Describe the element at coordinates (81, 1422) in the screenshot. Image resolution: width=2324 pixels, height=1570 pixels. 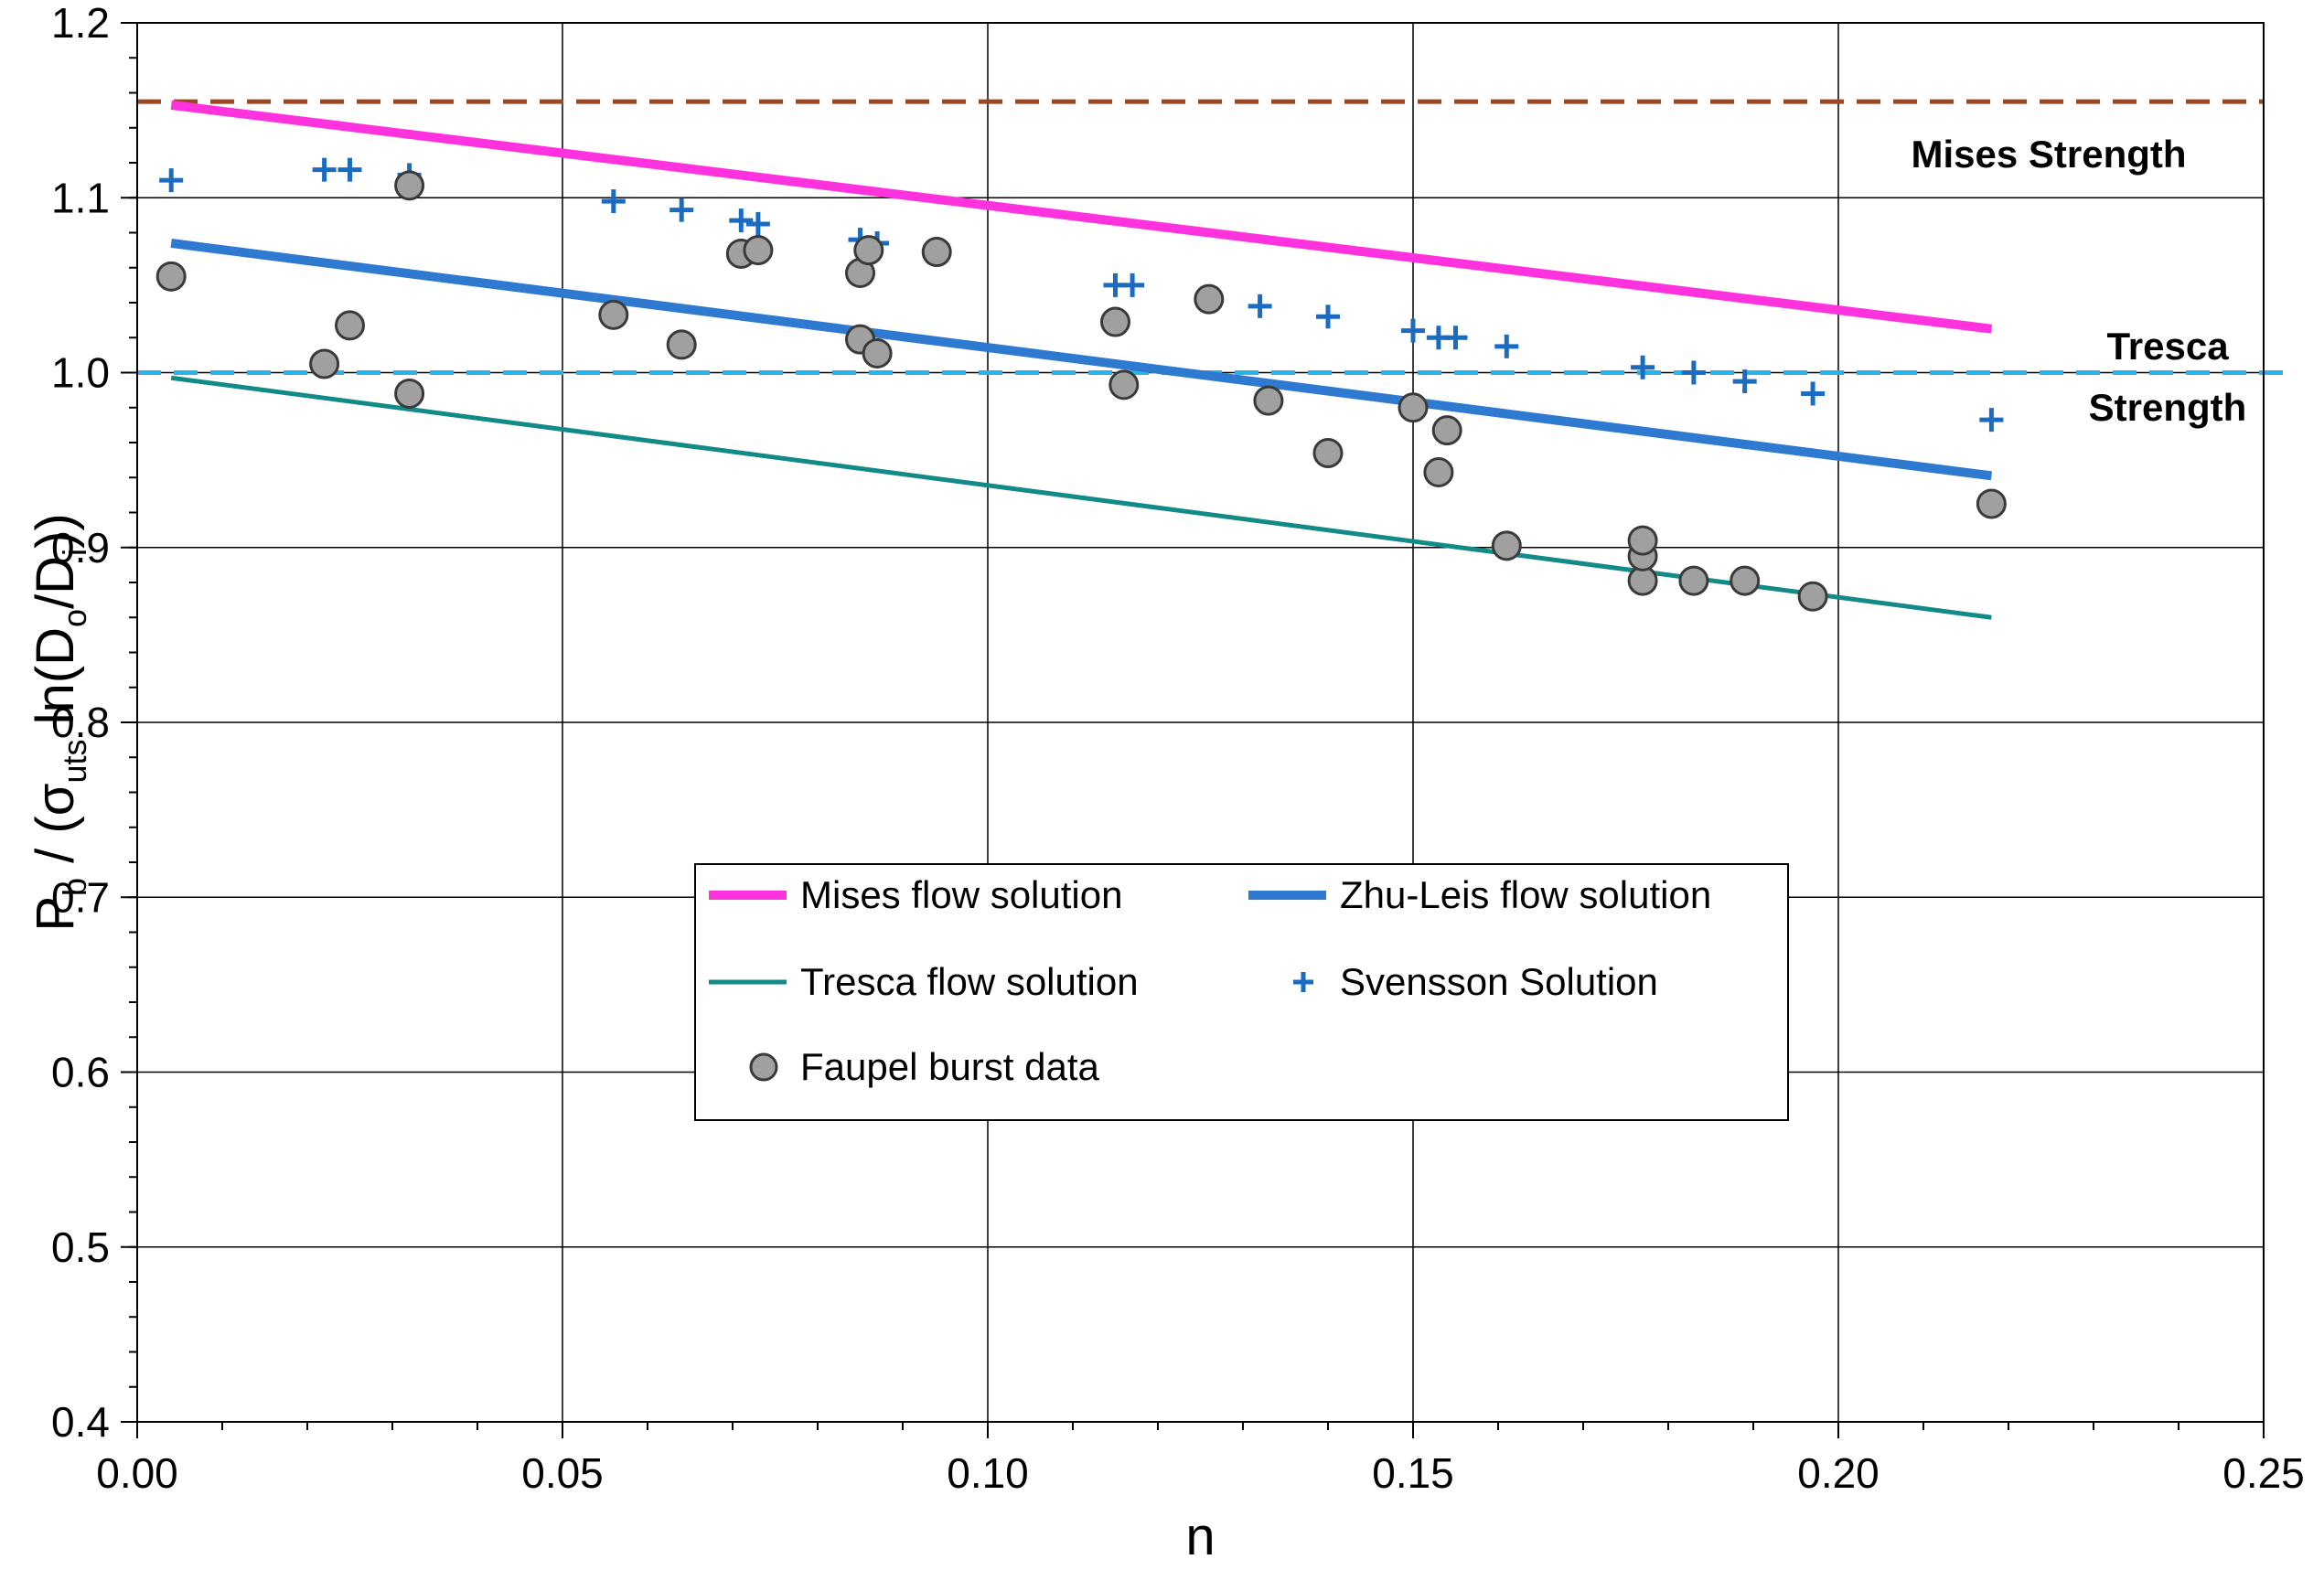
I see `y-tick-label-0: 0.4` at that location.